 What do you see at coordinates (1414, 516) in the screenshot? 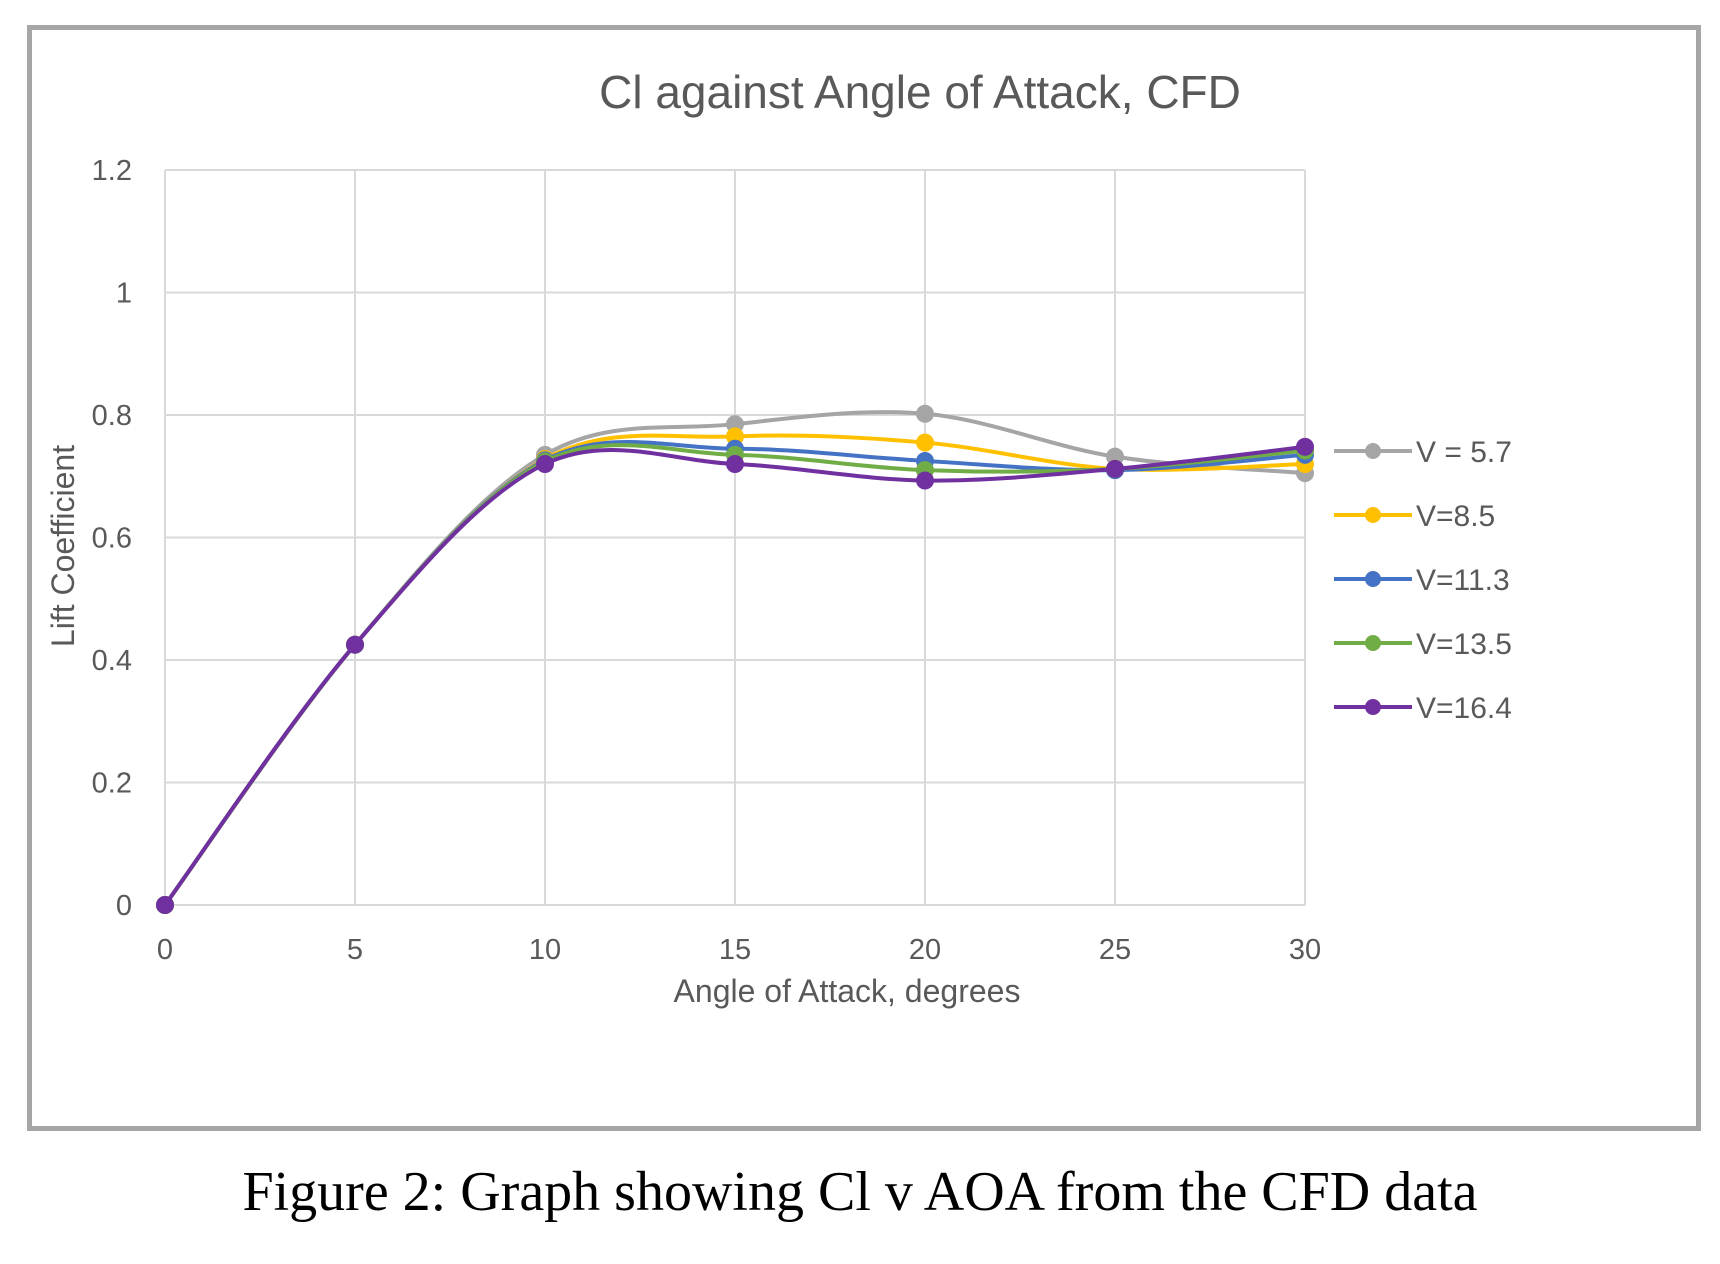
I see `legend-item: V=8.5` at bounding box center [1414, 516].